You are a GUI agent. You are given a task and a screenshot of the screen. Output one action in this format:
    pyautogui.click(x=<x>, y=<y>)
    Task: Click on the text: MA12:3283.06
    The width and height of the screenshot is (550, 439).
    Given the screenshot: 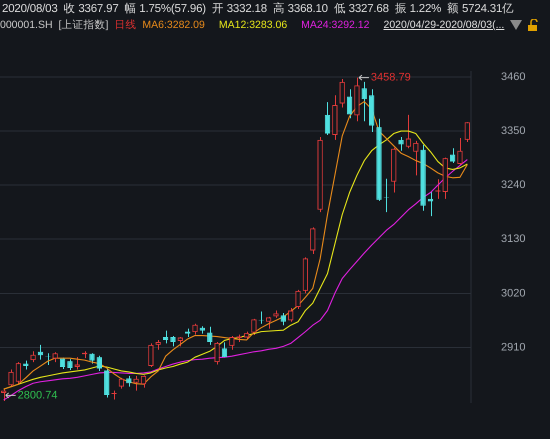 What is the action you would take?
    pyautogui.click(x=253, y=25)
    